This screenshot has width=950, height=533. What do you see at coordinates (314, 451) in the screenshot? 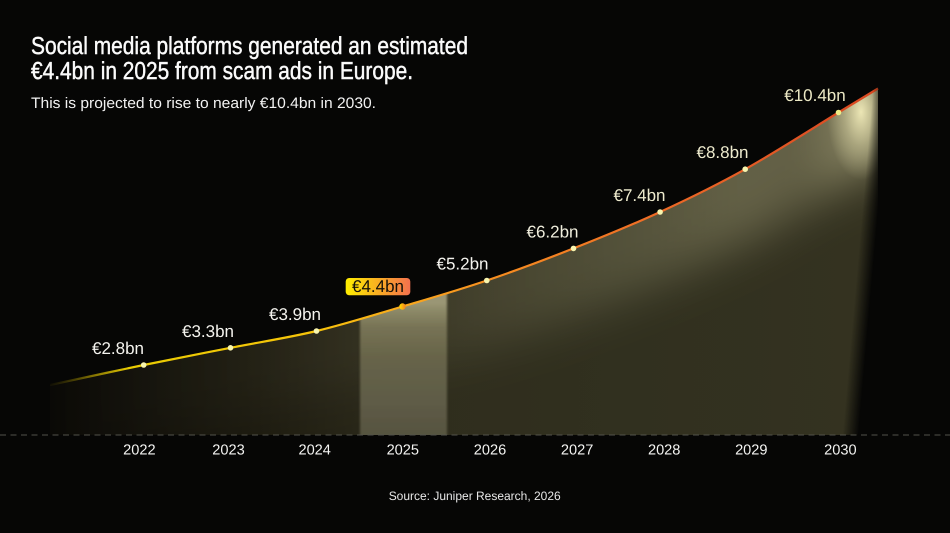
I see `svg-text: 2024` at bounding box center [314, 451].